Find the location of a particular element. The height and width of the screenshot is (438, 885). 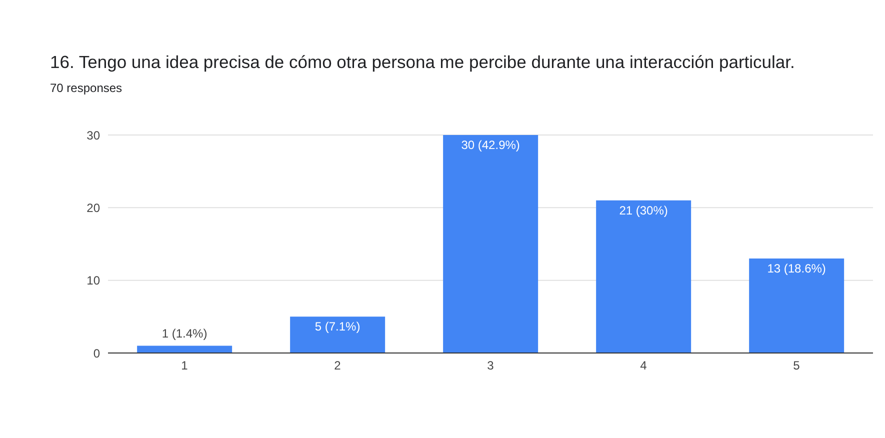

x-tick-label: 5 is located at coordinates (796, 365).